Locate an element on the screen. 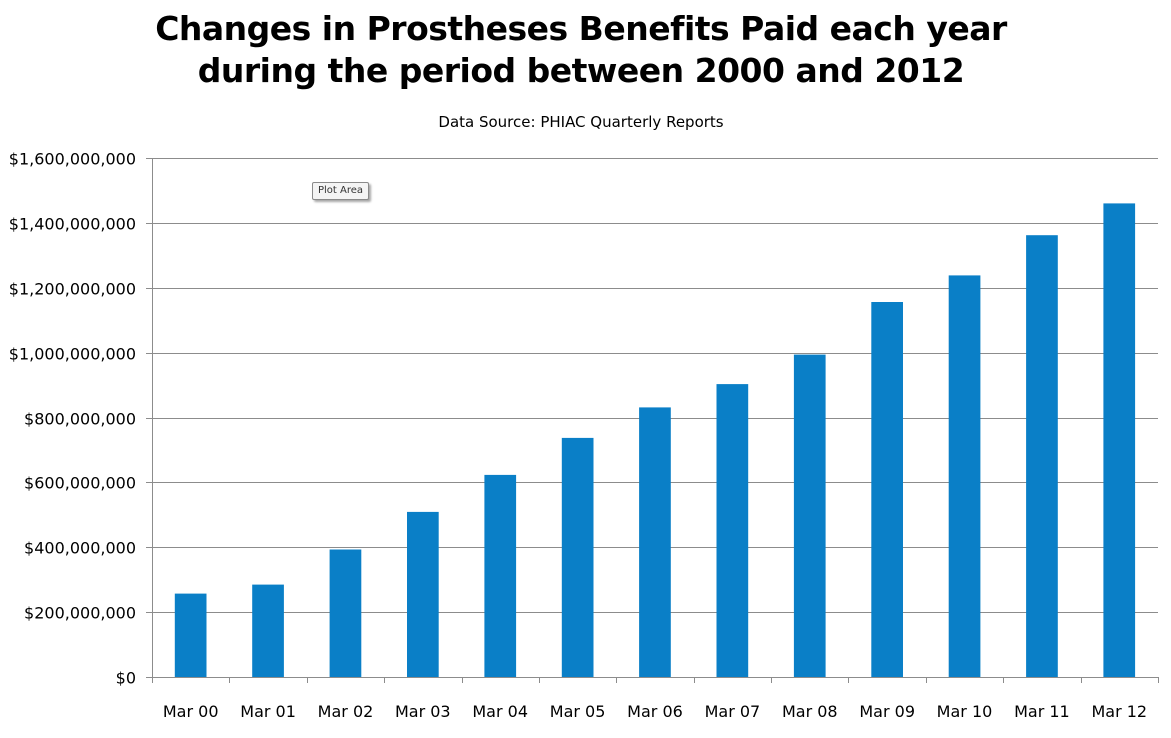 Image resolution: width=1171 pixels, height=738 pixels. y-tick-label: $1,400,000,000 is located at coordinates (72, 224).